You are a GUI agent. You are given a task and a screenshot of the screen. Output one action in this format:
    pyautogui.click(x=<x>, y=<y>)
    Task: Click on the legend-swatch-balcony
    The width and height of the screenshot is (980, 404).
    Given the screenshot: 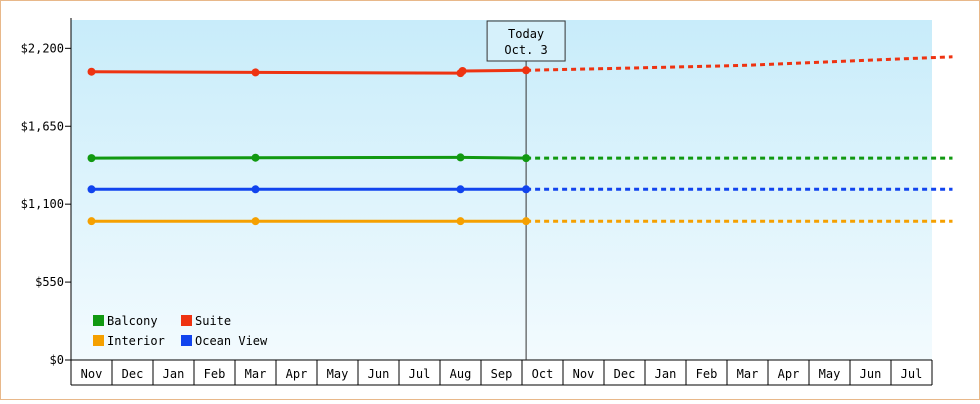 What is the action you would take?
    pyautogui.click(x=98, y=320)
    